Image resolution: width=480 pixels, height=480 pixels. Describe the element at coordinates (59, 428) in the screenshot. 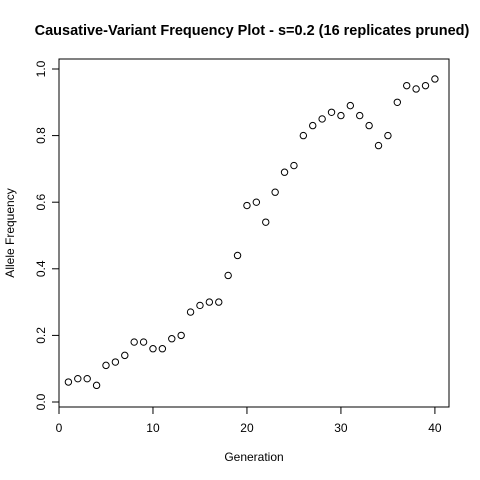

I see `x-tick-label: 0` at that location.